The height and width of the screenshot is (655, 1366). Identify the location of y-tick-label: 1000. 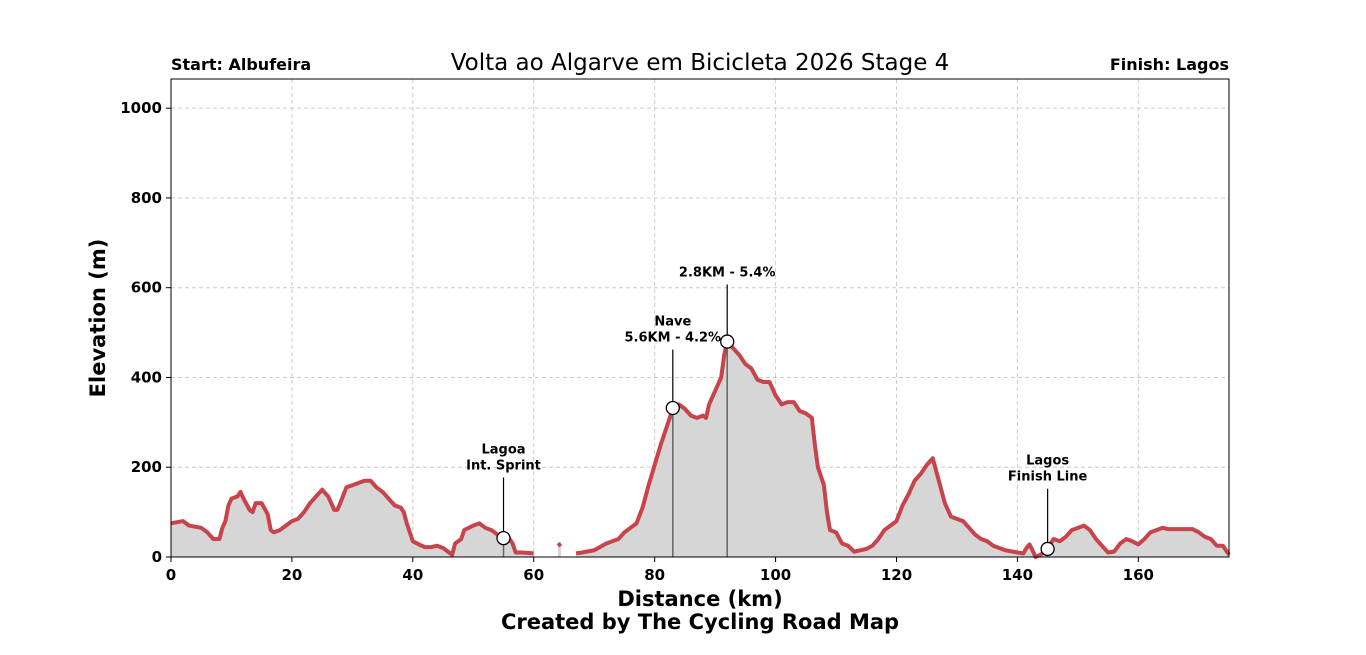
(141, 108).